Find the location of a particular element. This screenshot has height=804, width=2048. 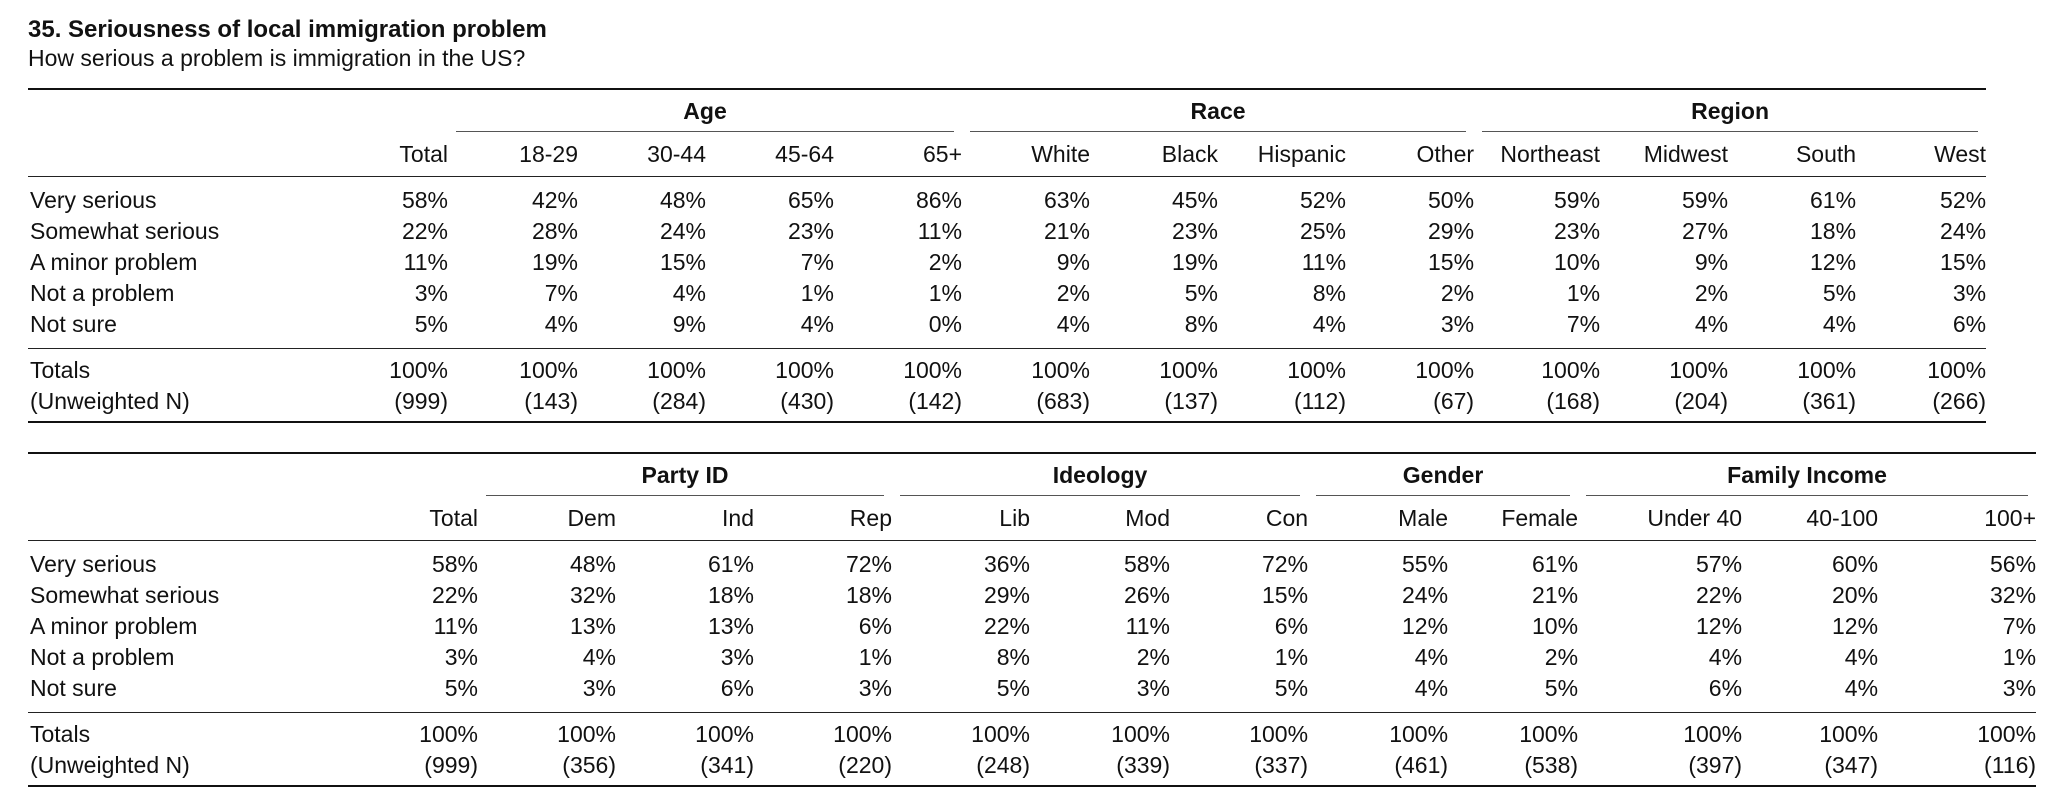

unweighted-n-cell: (284) is located at coordinates (642, 404).